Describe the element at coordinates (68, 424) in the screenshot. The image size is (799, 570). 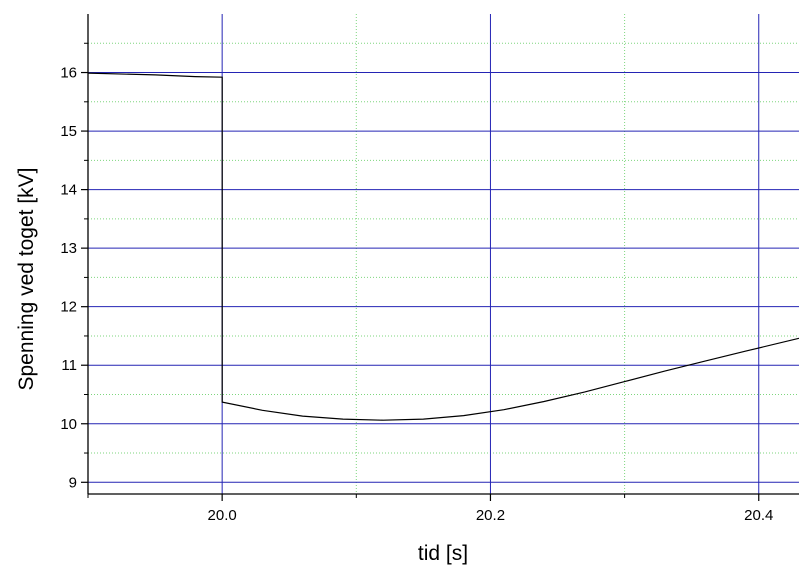
I see `y-tick-label: 10` at that location.